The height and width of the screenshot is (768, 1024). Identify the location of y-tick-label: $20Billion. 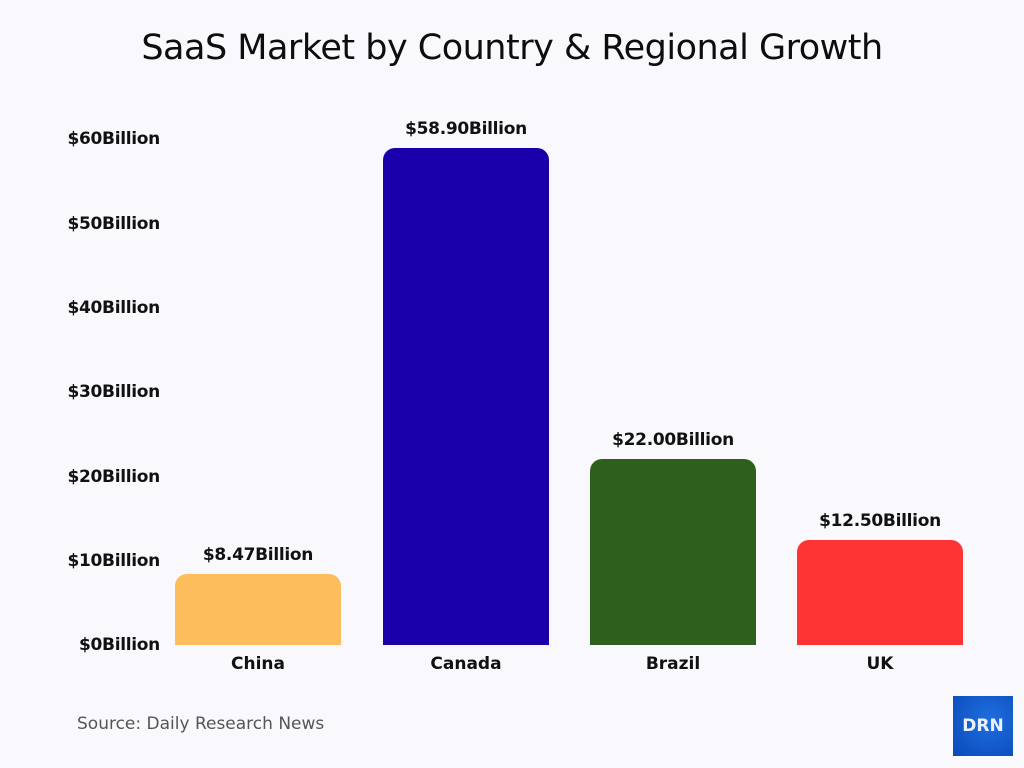
(113, 477).